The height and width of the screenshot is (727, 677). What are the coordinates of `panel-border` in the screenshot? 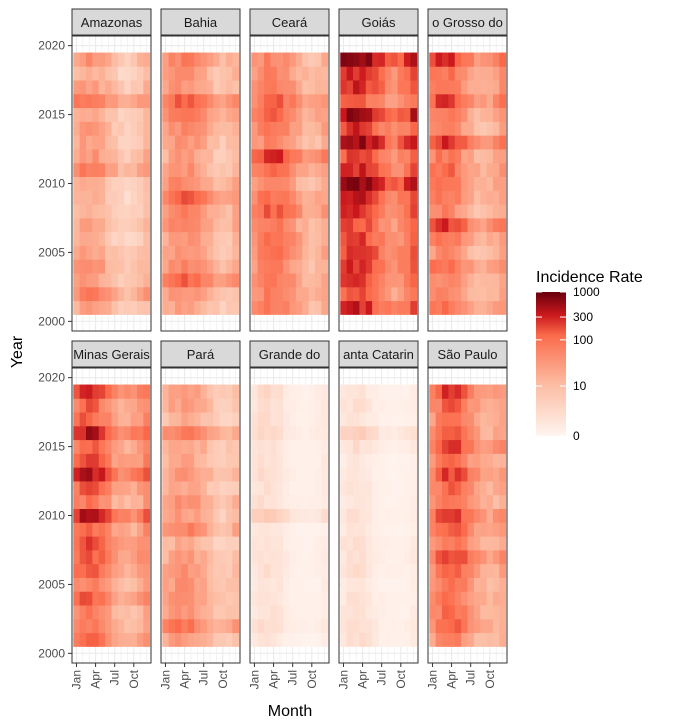 It's located at (289, 183).